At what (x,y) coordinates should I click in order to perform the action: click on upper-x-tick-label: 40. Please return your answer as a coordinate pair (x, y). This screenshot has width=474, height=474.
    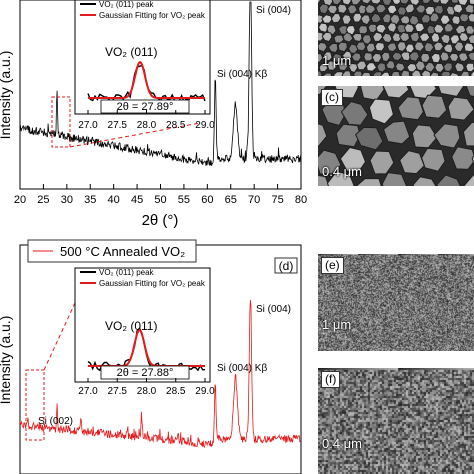
    Looking at the image, I should click on (114, 200).